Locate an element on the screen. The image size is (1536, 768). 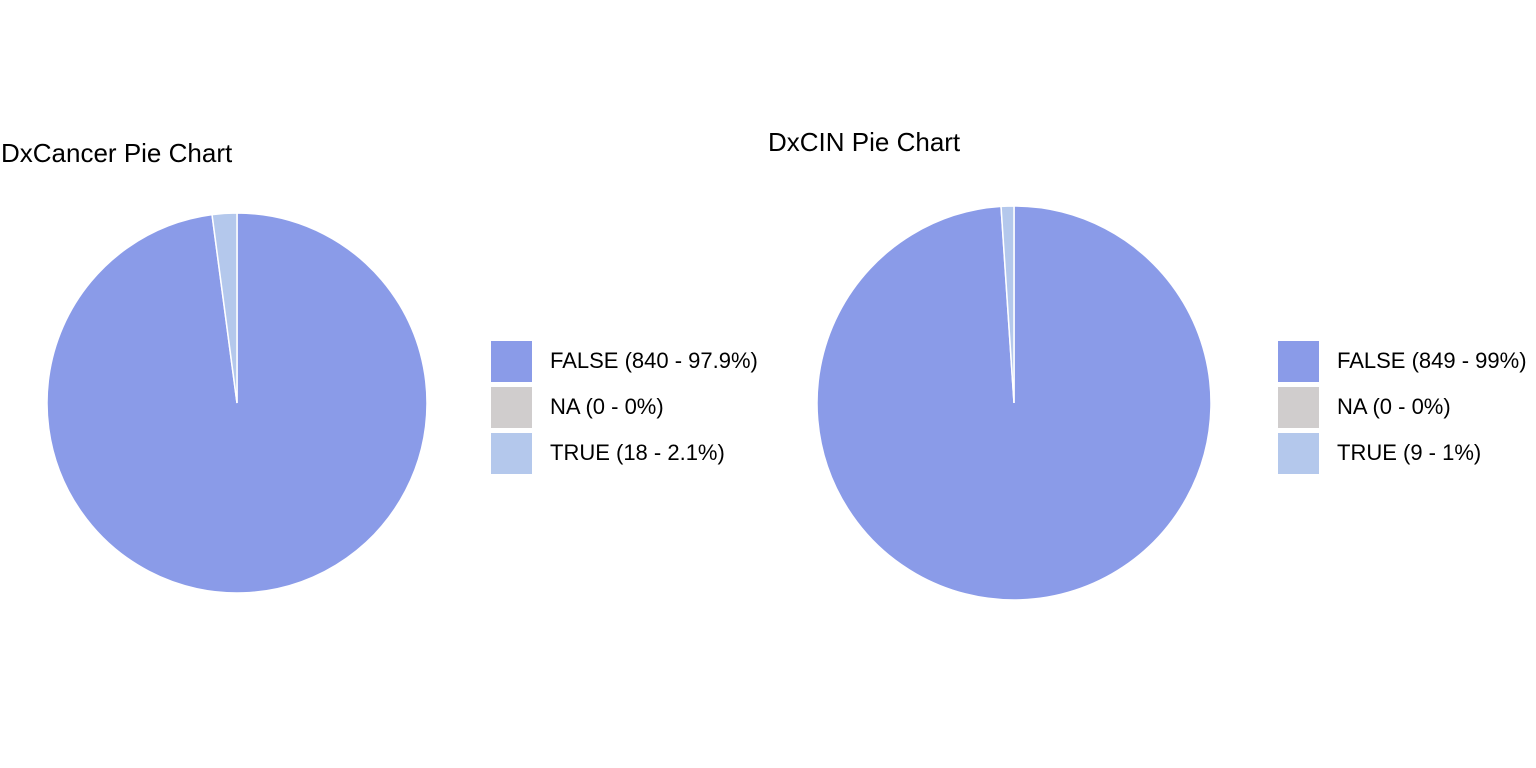
legend-item-false: FALSE (840 - 97.9%) is located at coordinates (624, 361).